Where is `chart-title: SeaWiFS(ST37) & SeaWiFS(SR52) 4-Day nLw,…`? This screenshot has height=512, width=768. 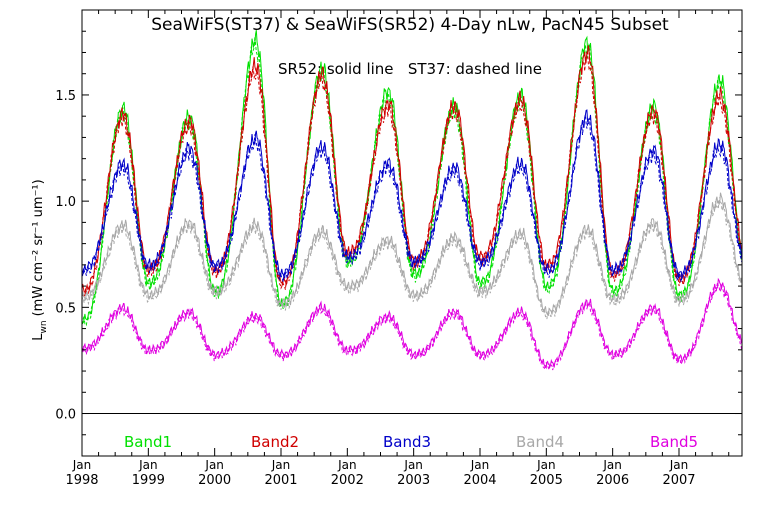
chart-title: SeaWiFS(ST37) & SeaWiFS(SR52) 4-Day nLw,… is located at coordinates (410, 25).